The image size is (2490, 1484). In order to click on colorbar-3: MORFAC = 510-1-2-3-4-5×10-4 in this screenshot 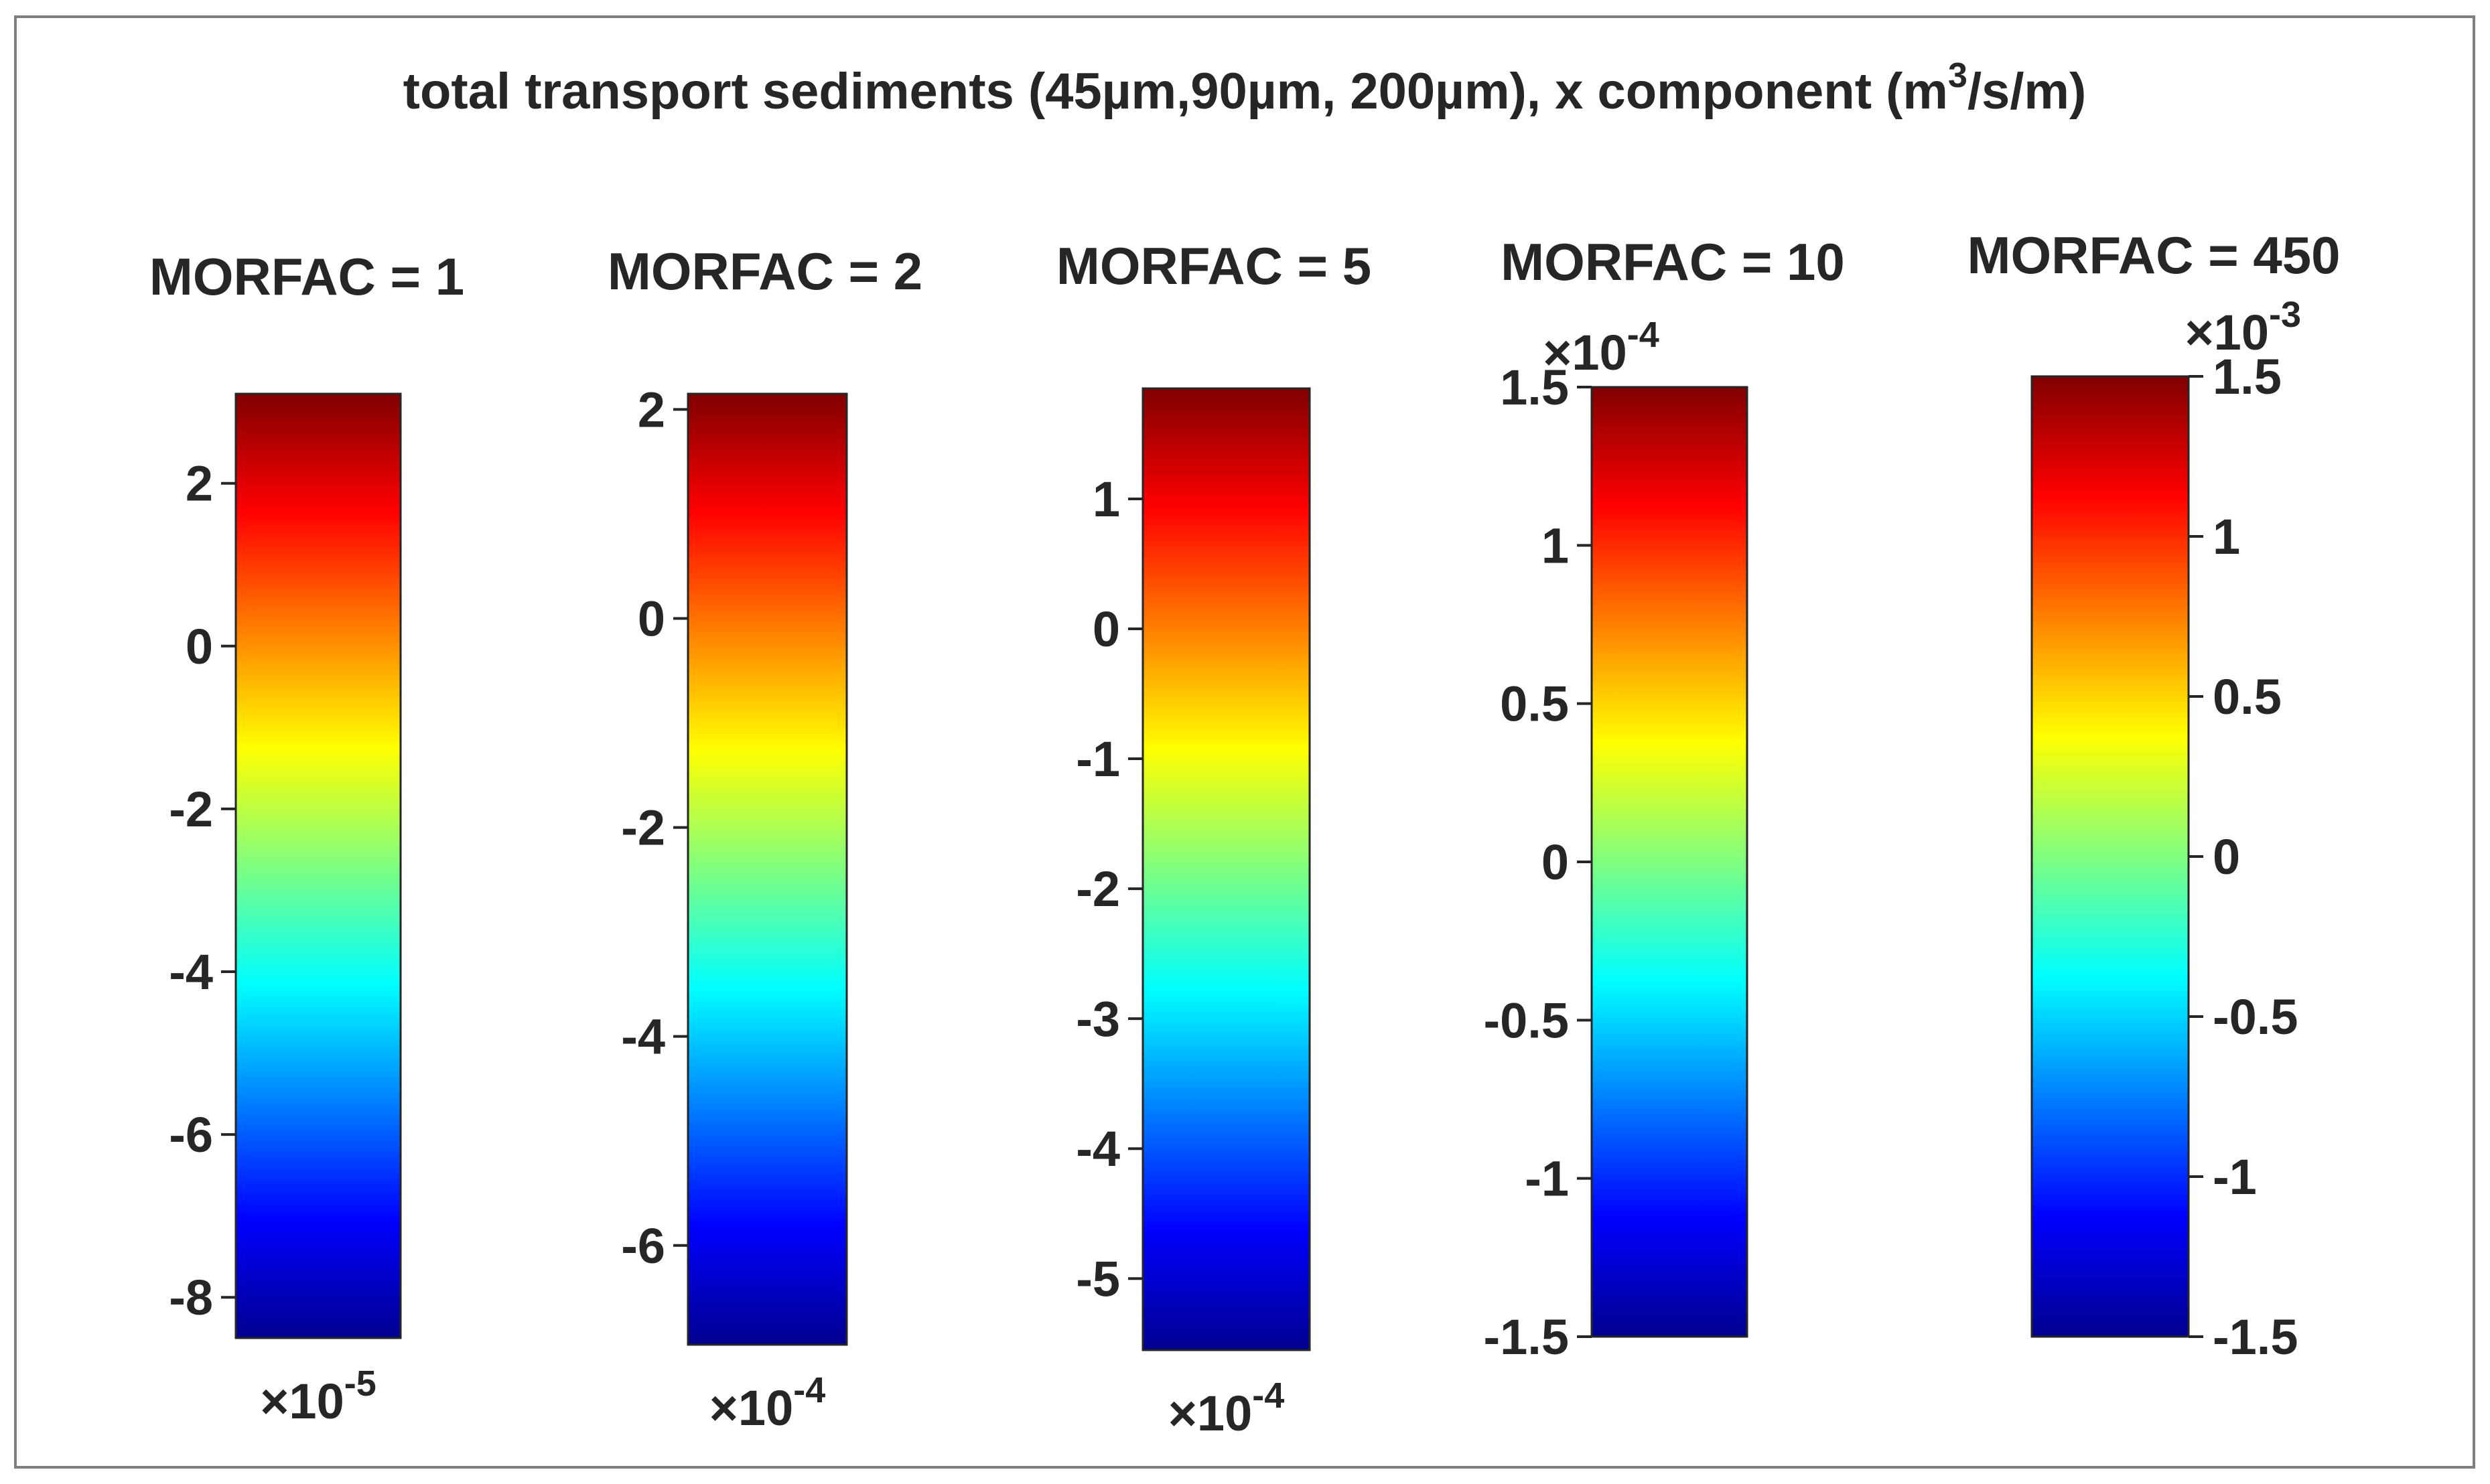, I will do `click(1213, 838)`.